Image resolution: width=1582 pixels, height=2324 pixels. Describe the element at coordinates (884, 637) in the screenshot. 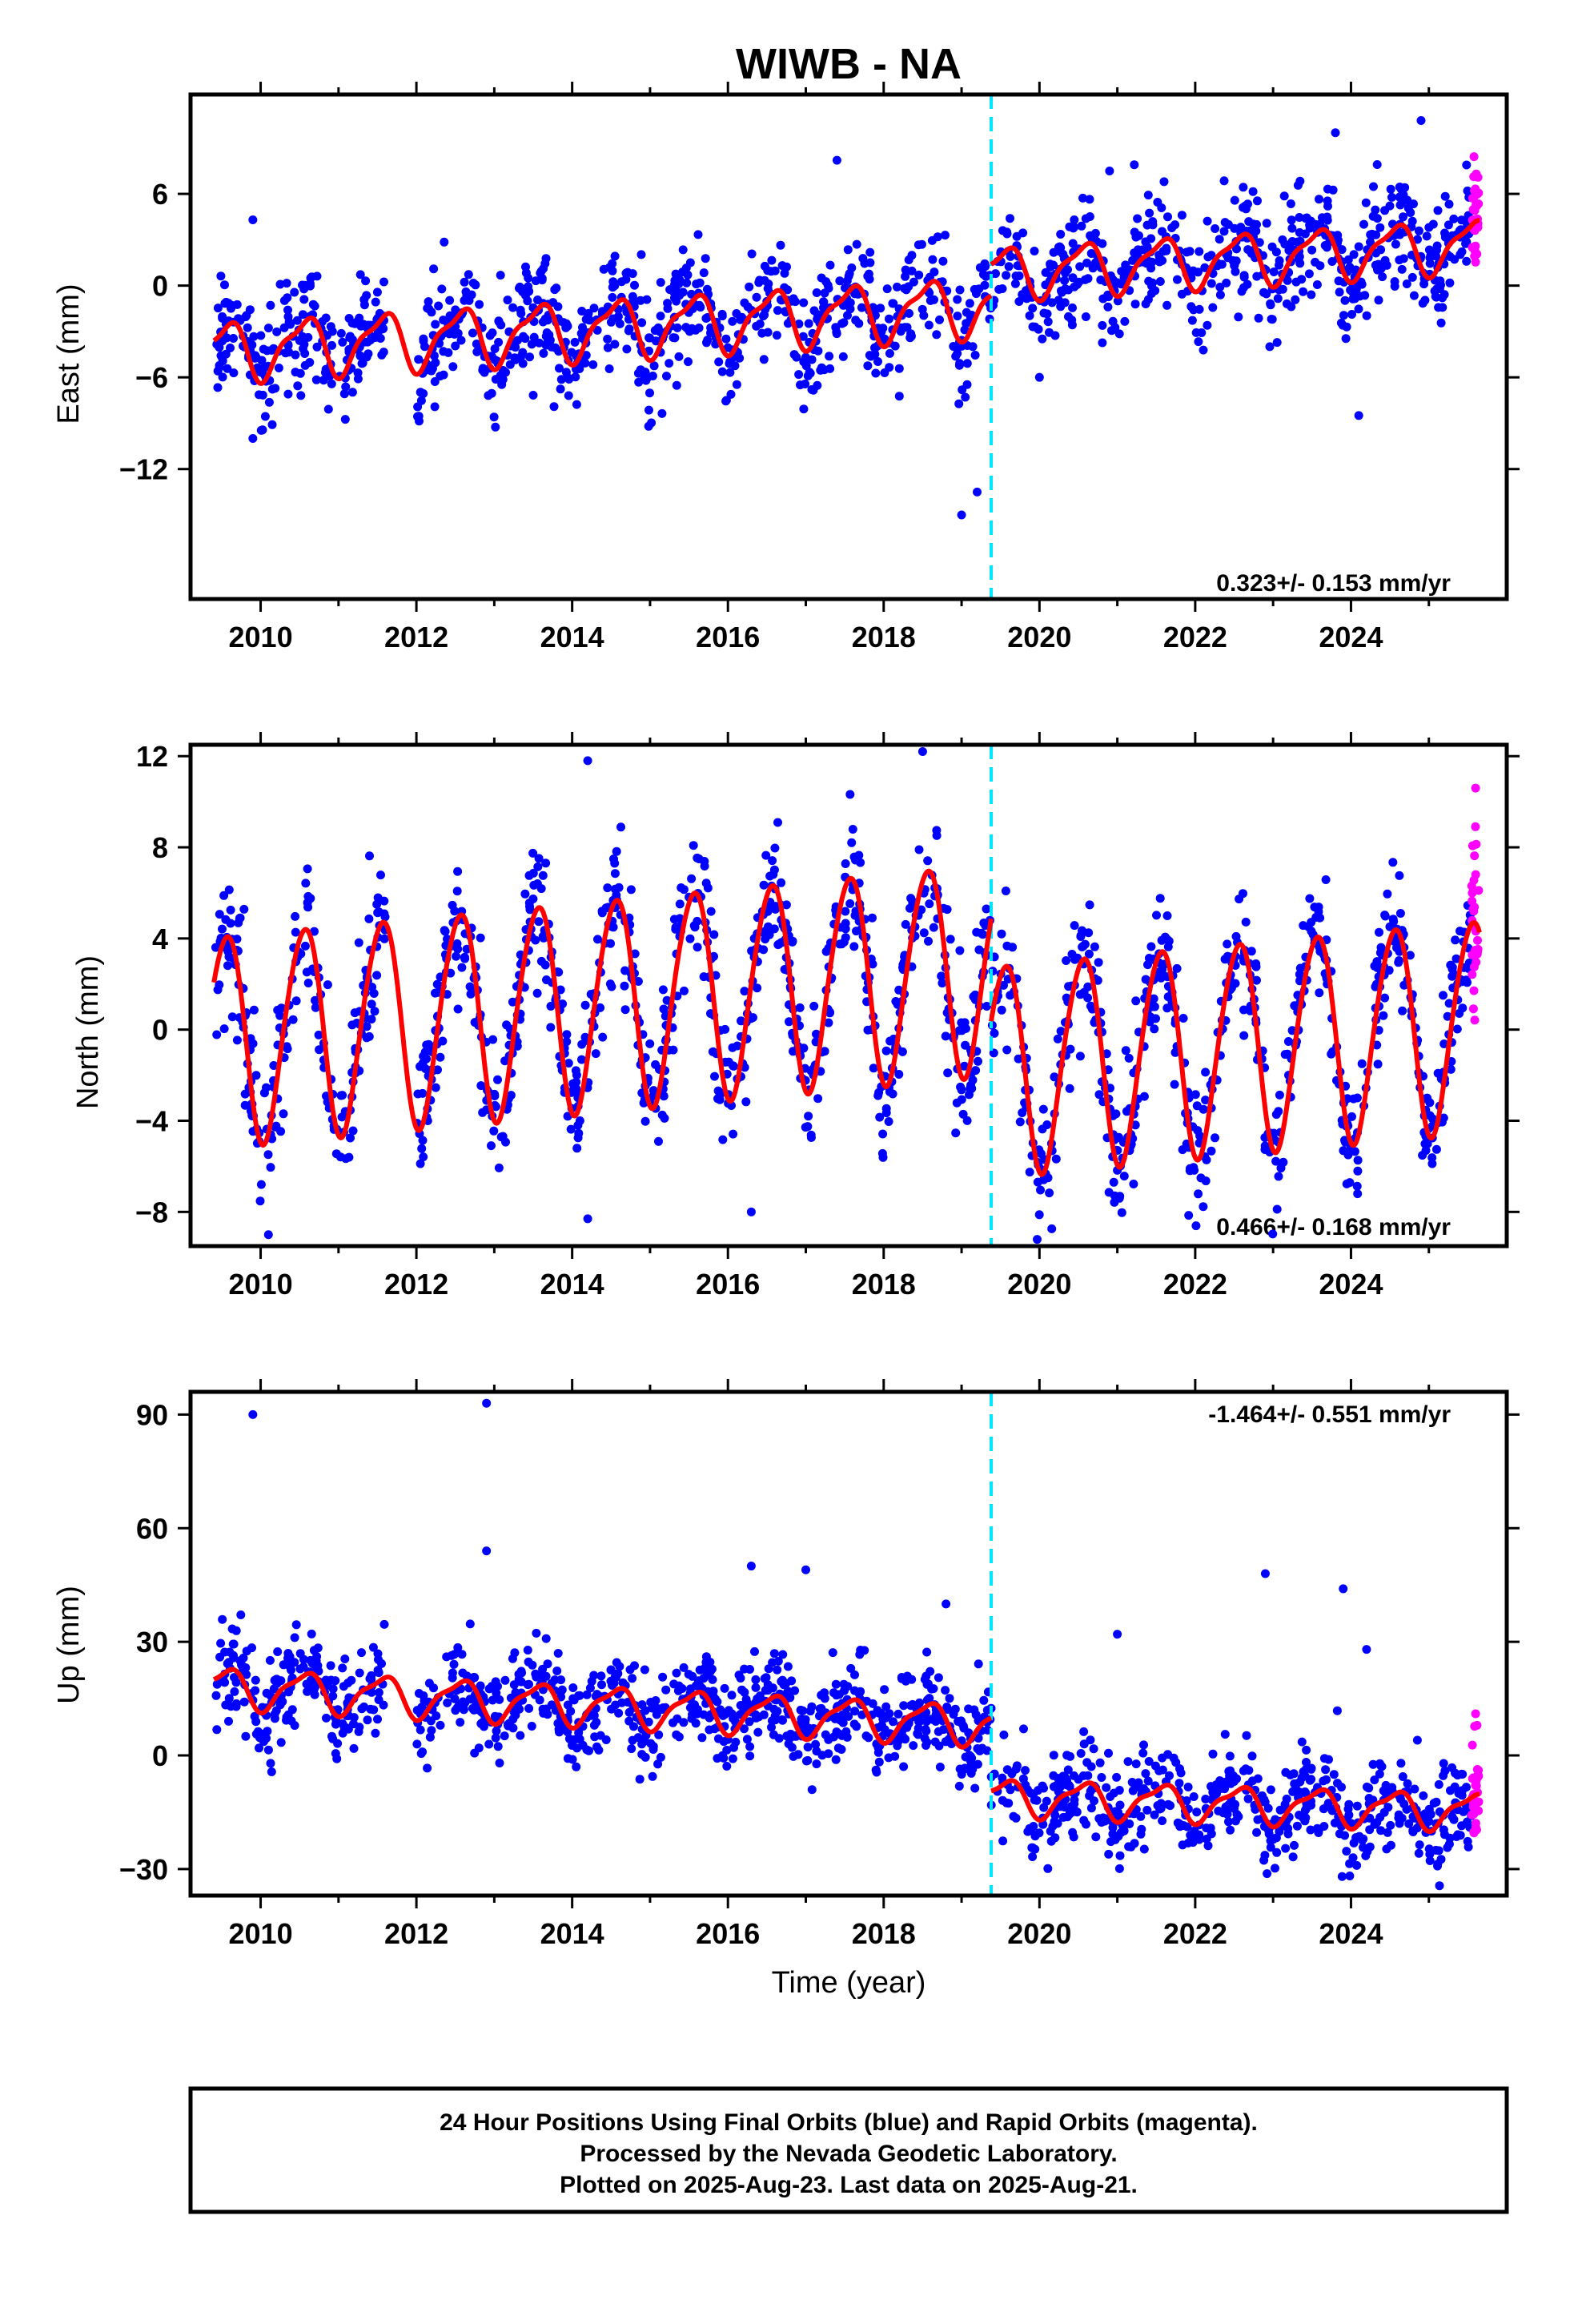

I see `x-tick-label: 2018` at that location.